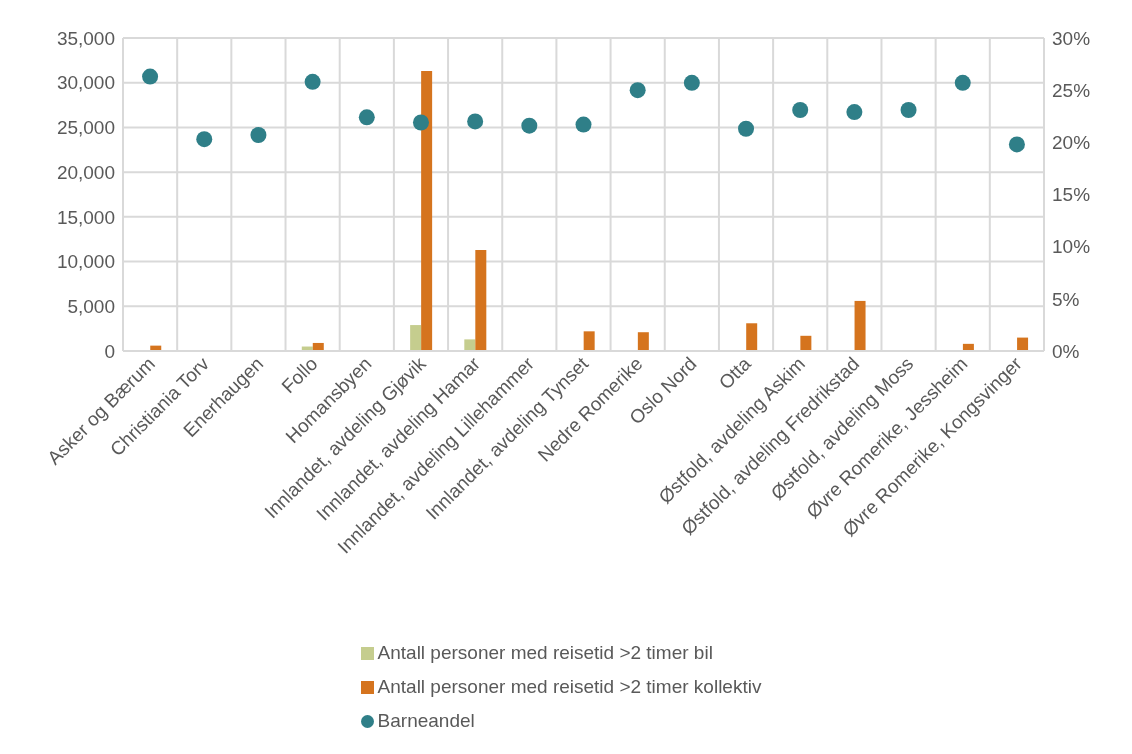  I want to click on y2-tick-label: 5%, so click(1066, 299).